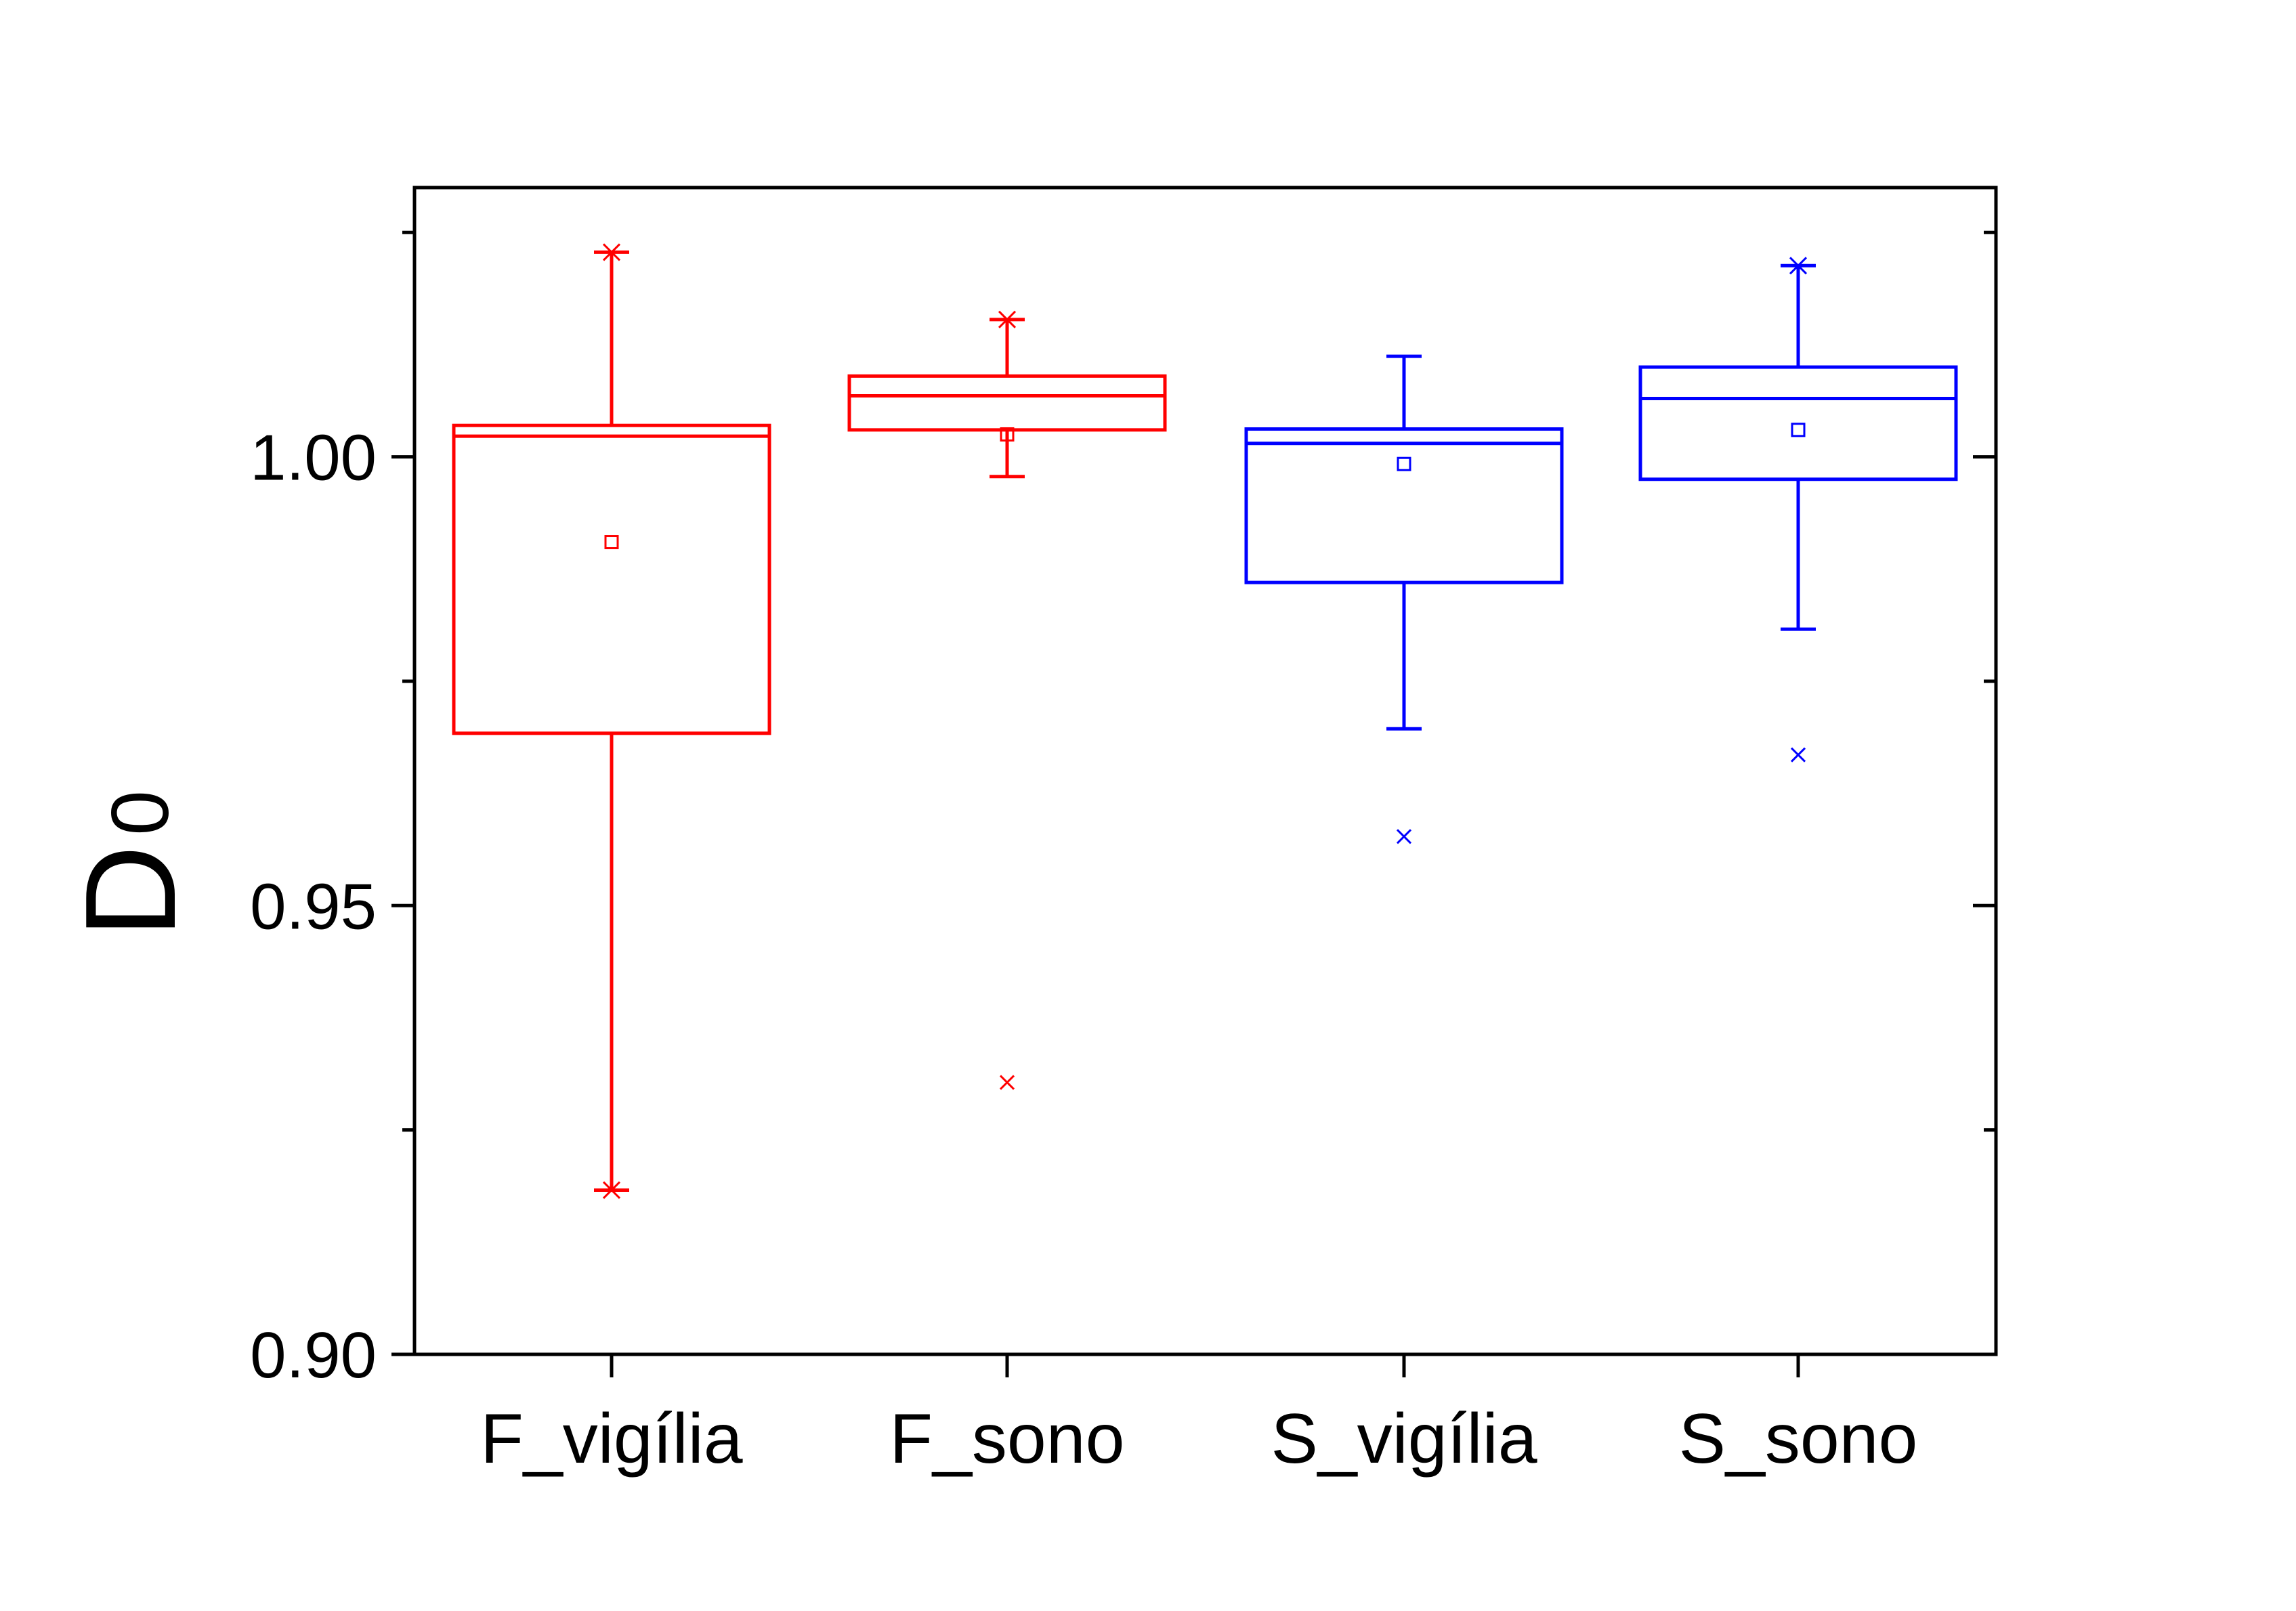 The image size is (2296, 1611). What do you see at coordinates (1404, 1439) in the screenshot?
I see `x-category-label: S_vigília` at bounding box center [1404, 1439].